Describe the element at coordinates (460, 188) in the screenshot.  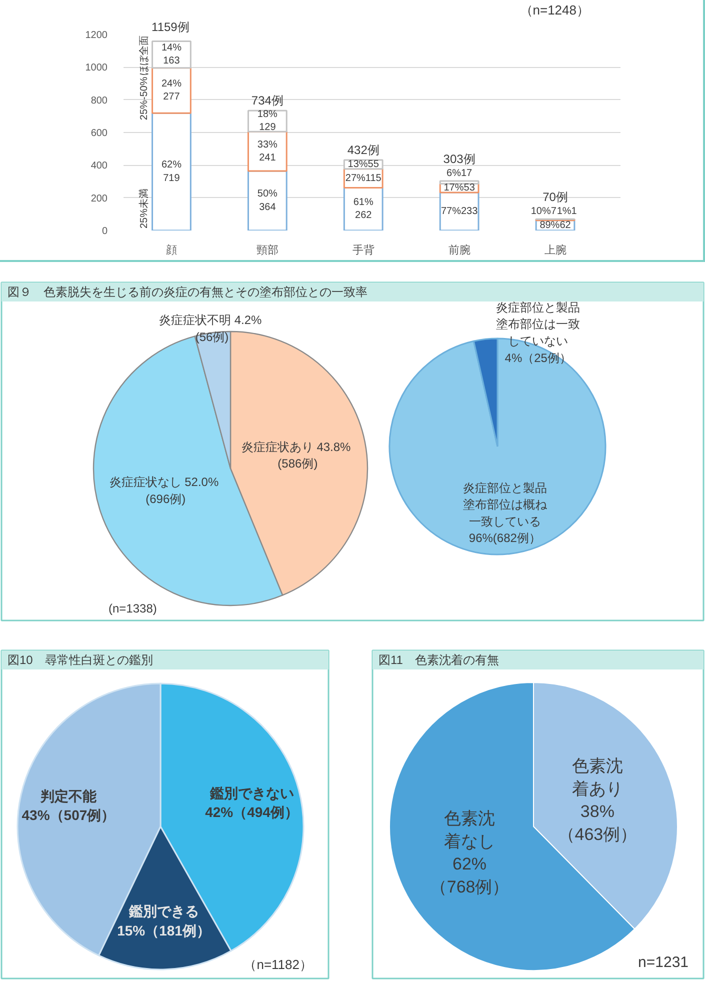
I see `data-label: 17%53` at that location.